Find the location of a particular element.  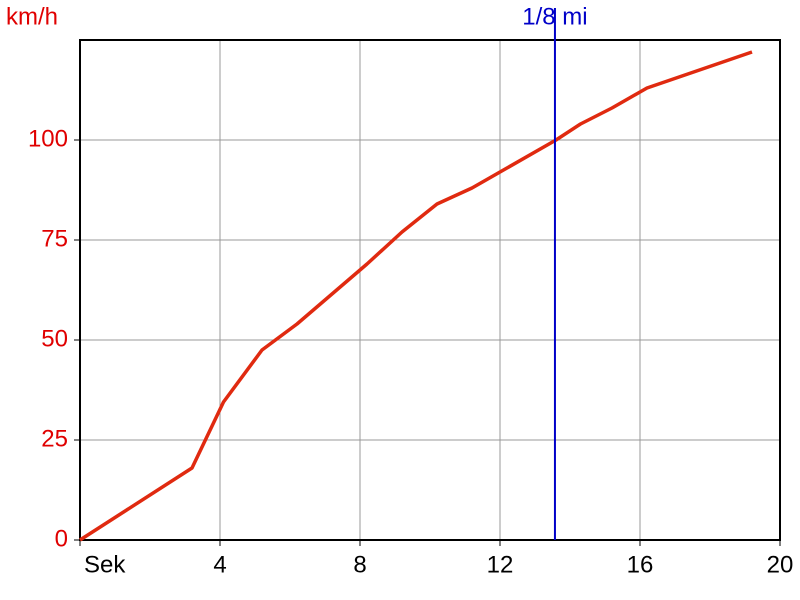

x-tick-label: 8 is located at coordinates (359, 564).